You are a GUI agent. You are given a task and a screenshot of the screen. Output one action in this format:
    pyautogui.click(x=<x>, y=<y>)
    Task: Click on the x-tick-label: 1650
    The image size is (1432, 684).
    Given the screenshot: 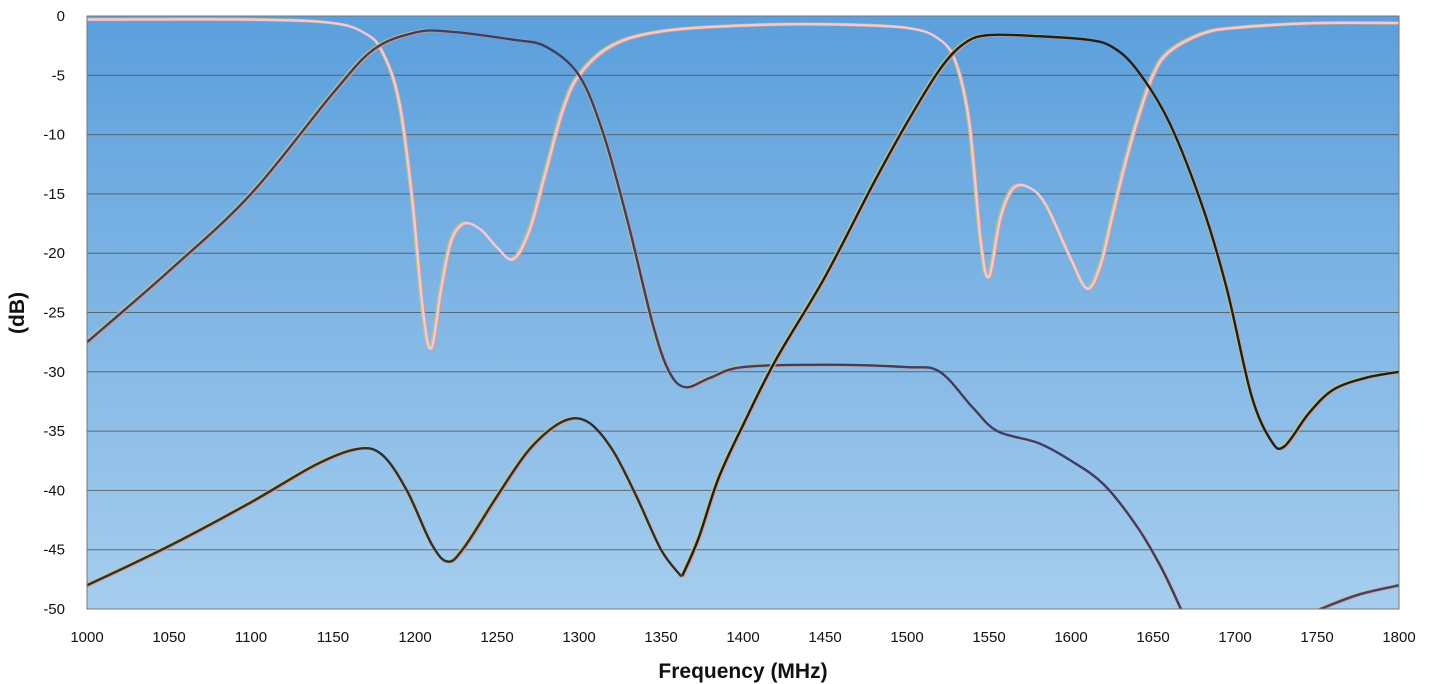 What is the action you would take?
    pyautogui.click(x=1152, y=637)
    